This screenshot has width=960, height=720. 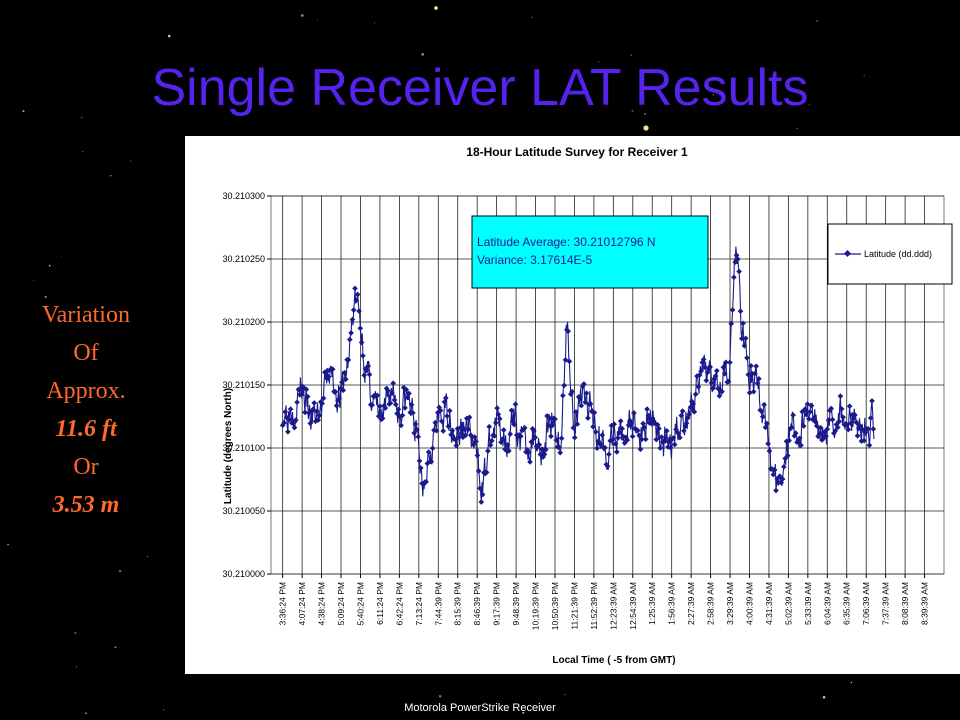 I want to click on x-tick-label: 8:39:39 AM, so click(x=925, y=603).